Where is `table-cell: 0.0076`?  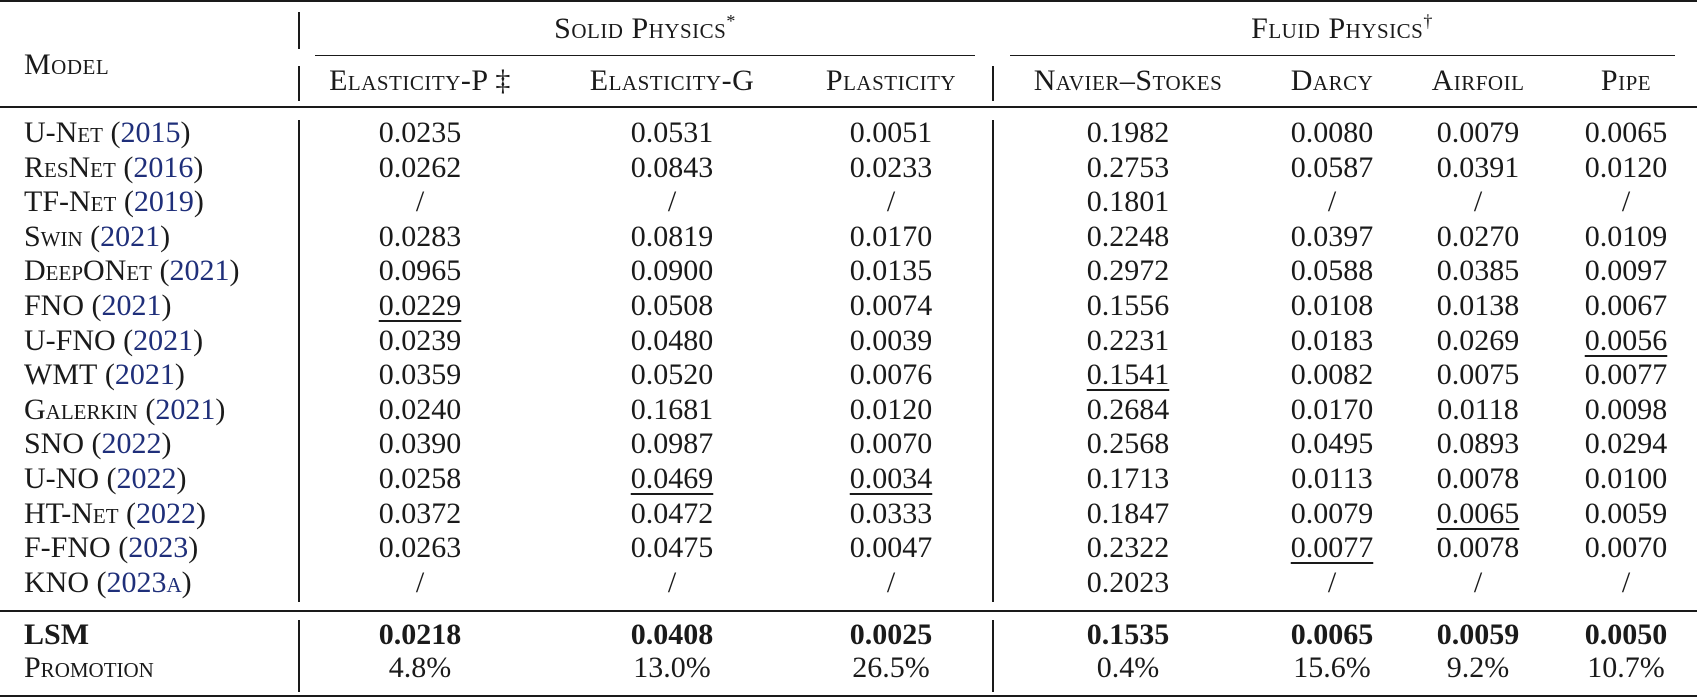
table-cell: 0.0076 is located at coordinates (891, 375).